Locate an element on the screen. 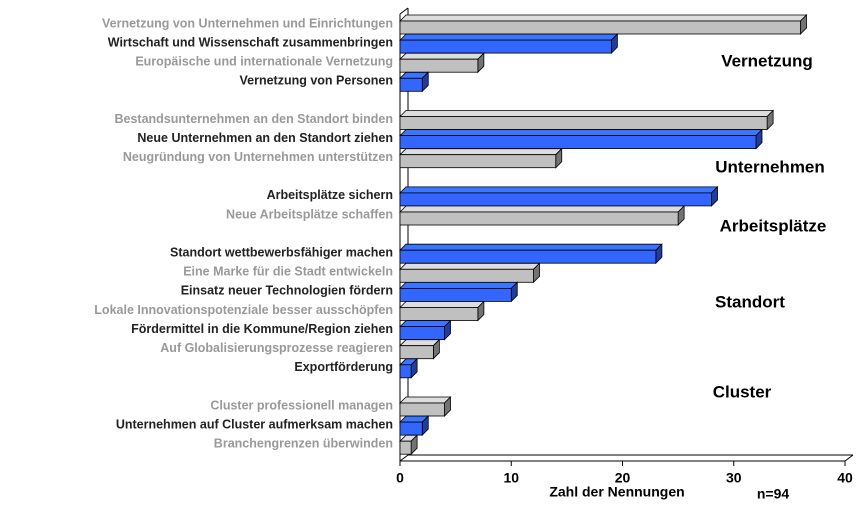  x-axis-label: Zahl der Nennungen is located at coordinates (616, 492).